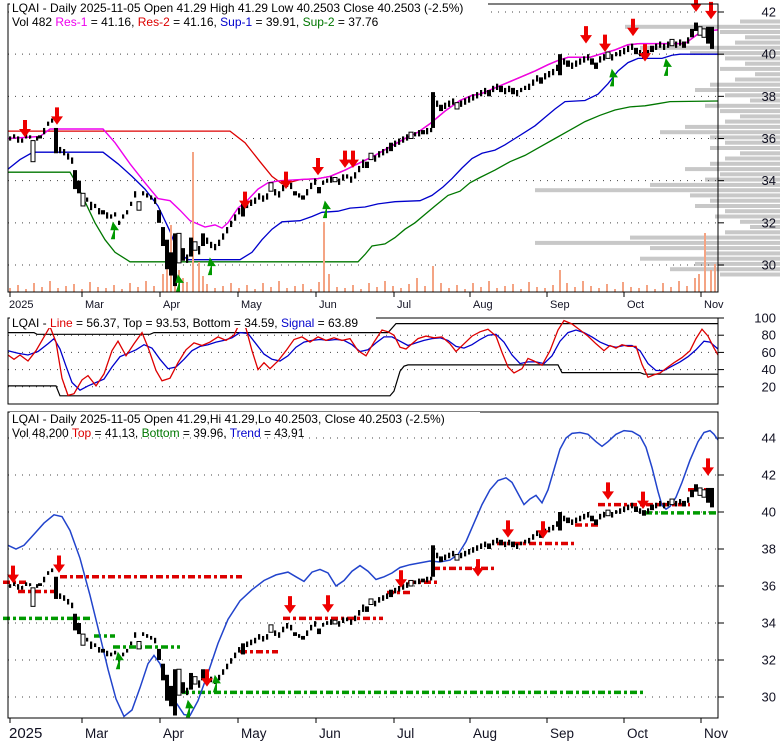  Describe the element at coordinates (363, 380) in the screenshot. I see `bottom-rail-line` at that location.